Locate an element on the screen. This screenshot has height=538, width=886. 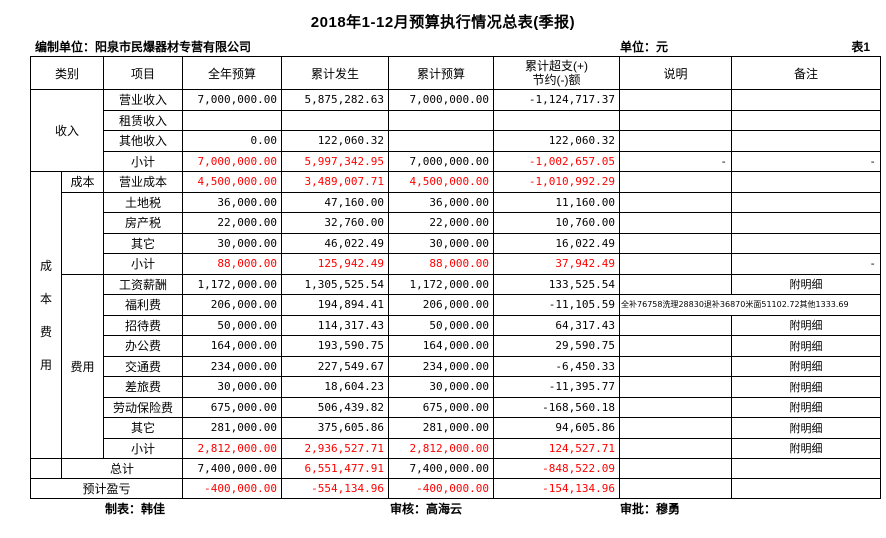
cell-note-detail: 全补76758洗理28830退补36870米面51102.72其他1333.69 is located at coordinates (750, 305).